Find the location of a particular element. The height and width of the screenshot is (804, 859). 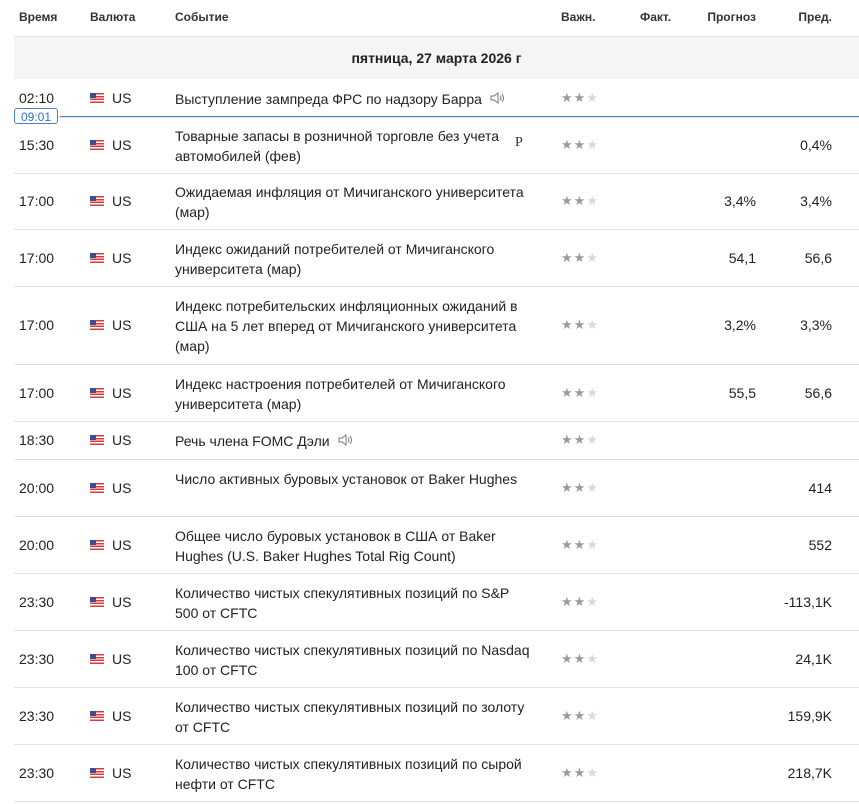

previous-value: 3,4% is located at coordinates (816, 201).